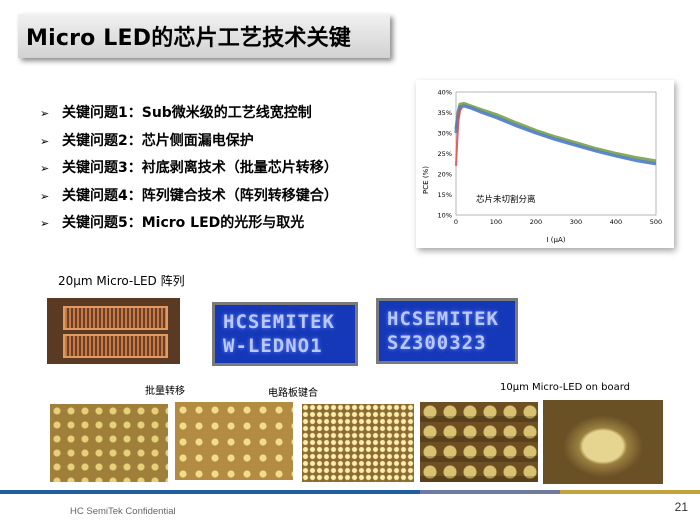 The image size is (700, 525). What do you see at coordinates (293, 393) in the screenshot?
I see `caption-board-bonding: 电路板键合` at bounding box center [293, 393].